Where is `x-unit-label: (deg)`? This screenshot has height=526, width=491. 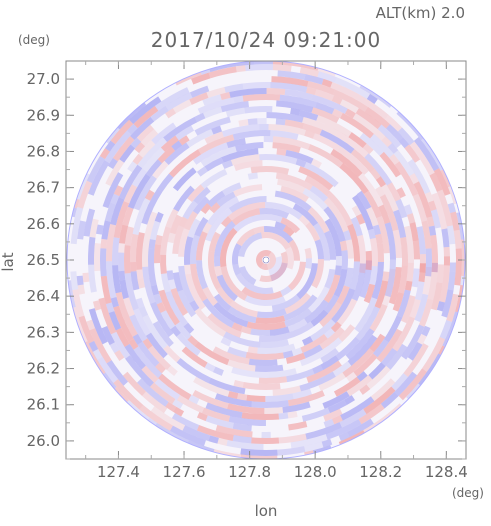
x-unit-label: (deg) is located at coordinates (468, 493).